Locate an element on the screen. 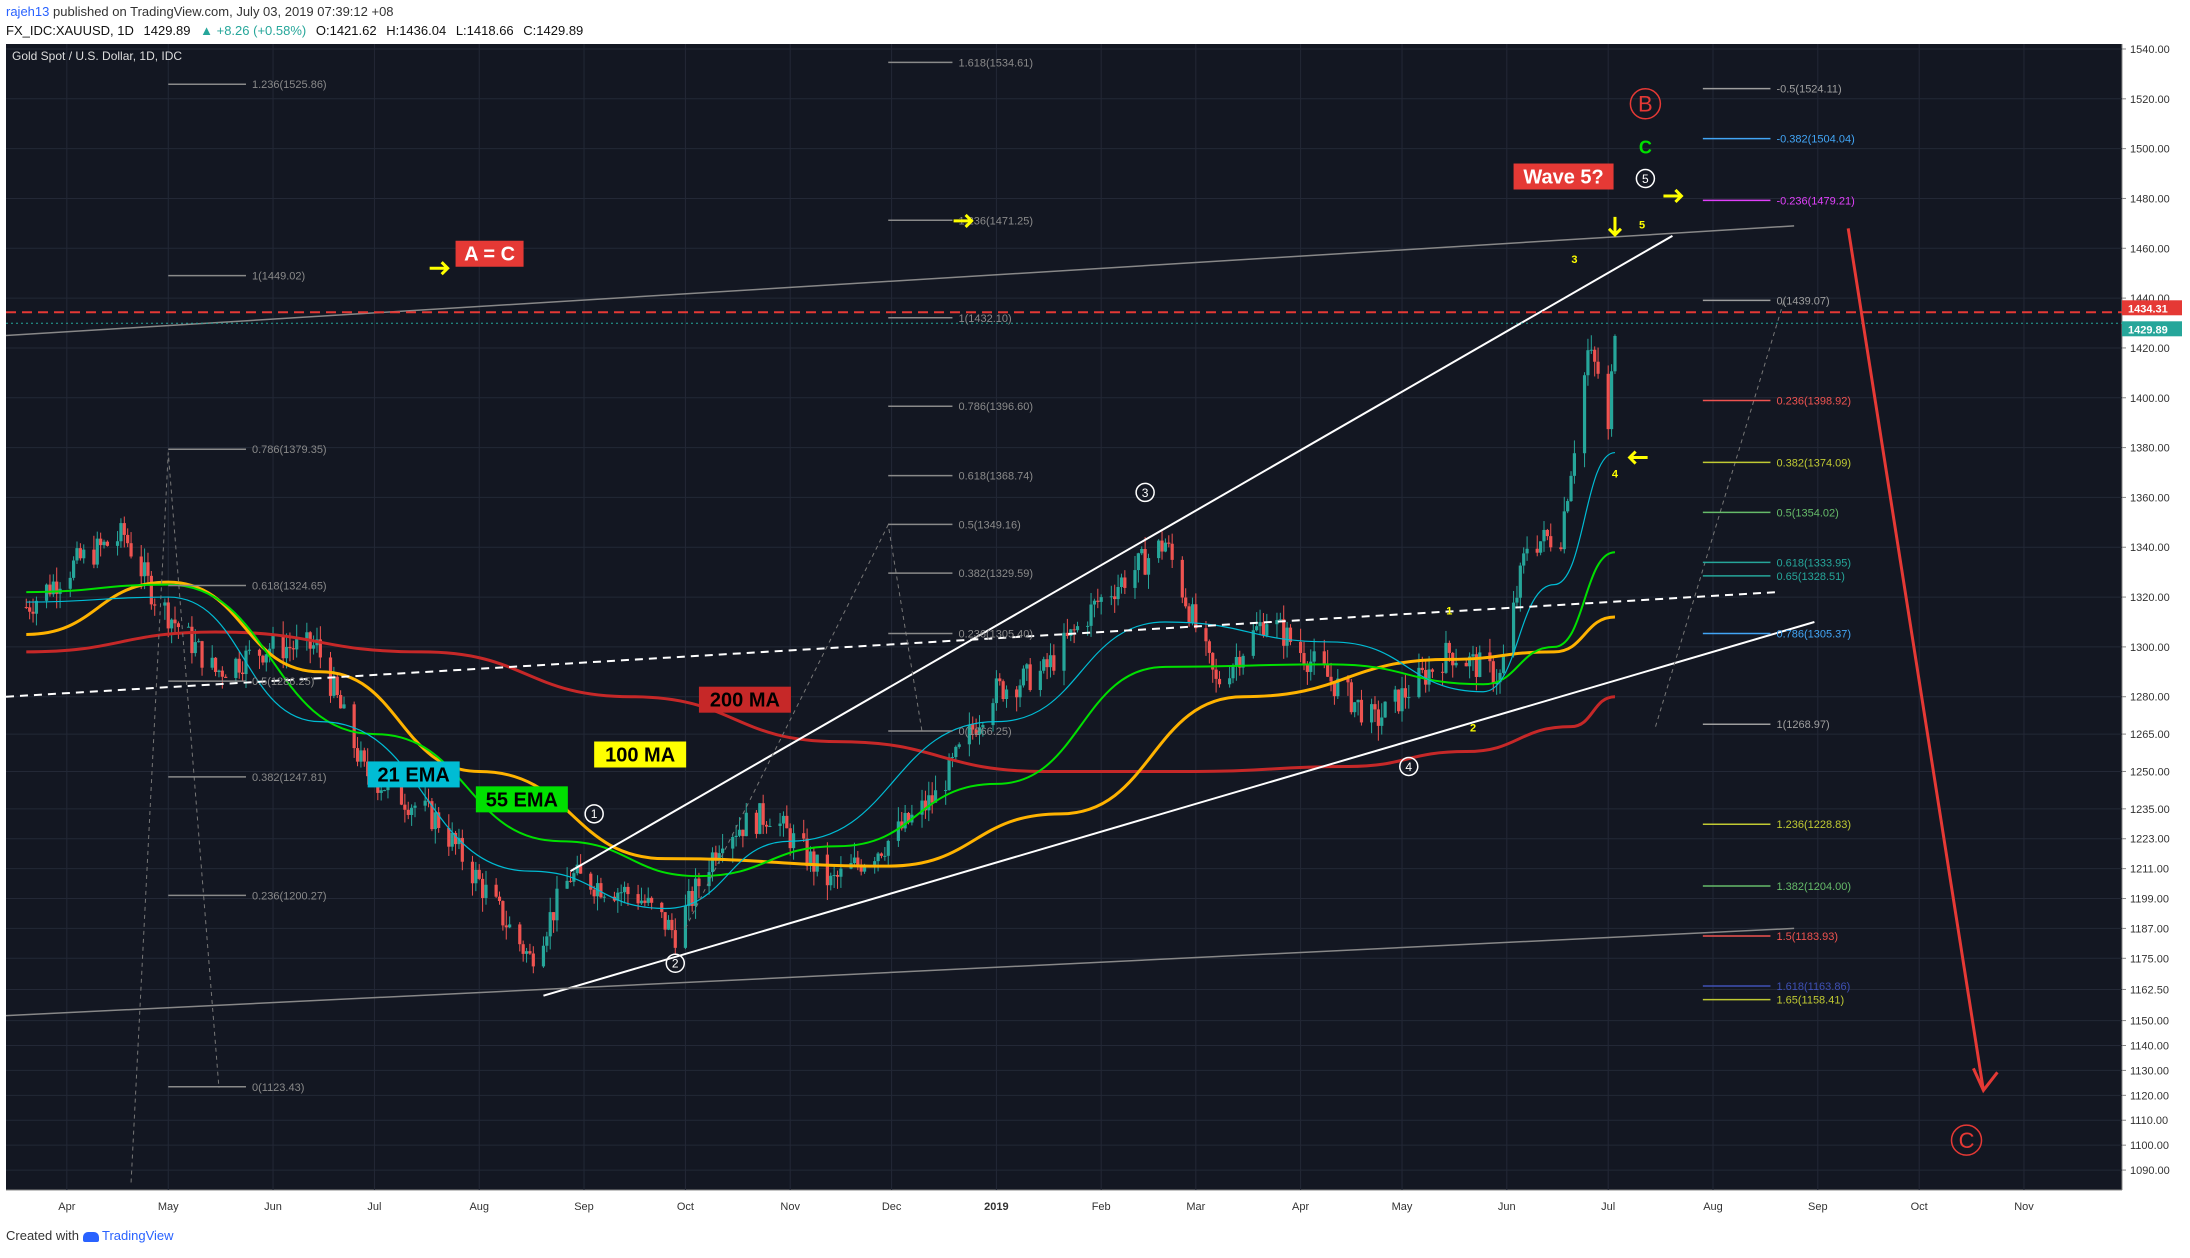 The image size is (2190, 1258). symbol-name: FX_IDC:XAUUSD, 1D is located at coordinates (70, 30).